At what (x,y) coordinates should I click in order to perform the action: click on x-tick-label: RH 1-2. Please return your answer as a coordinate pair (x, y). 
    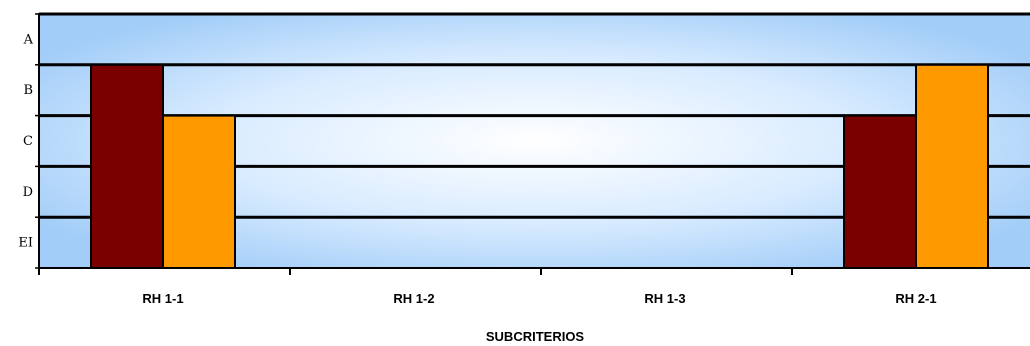
    Looking at the image, I should click on (413, 298).